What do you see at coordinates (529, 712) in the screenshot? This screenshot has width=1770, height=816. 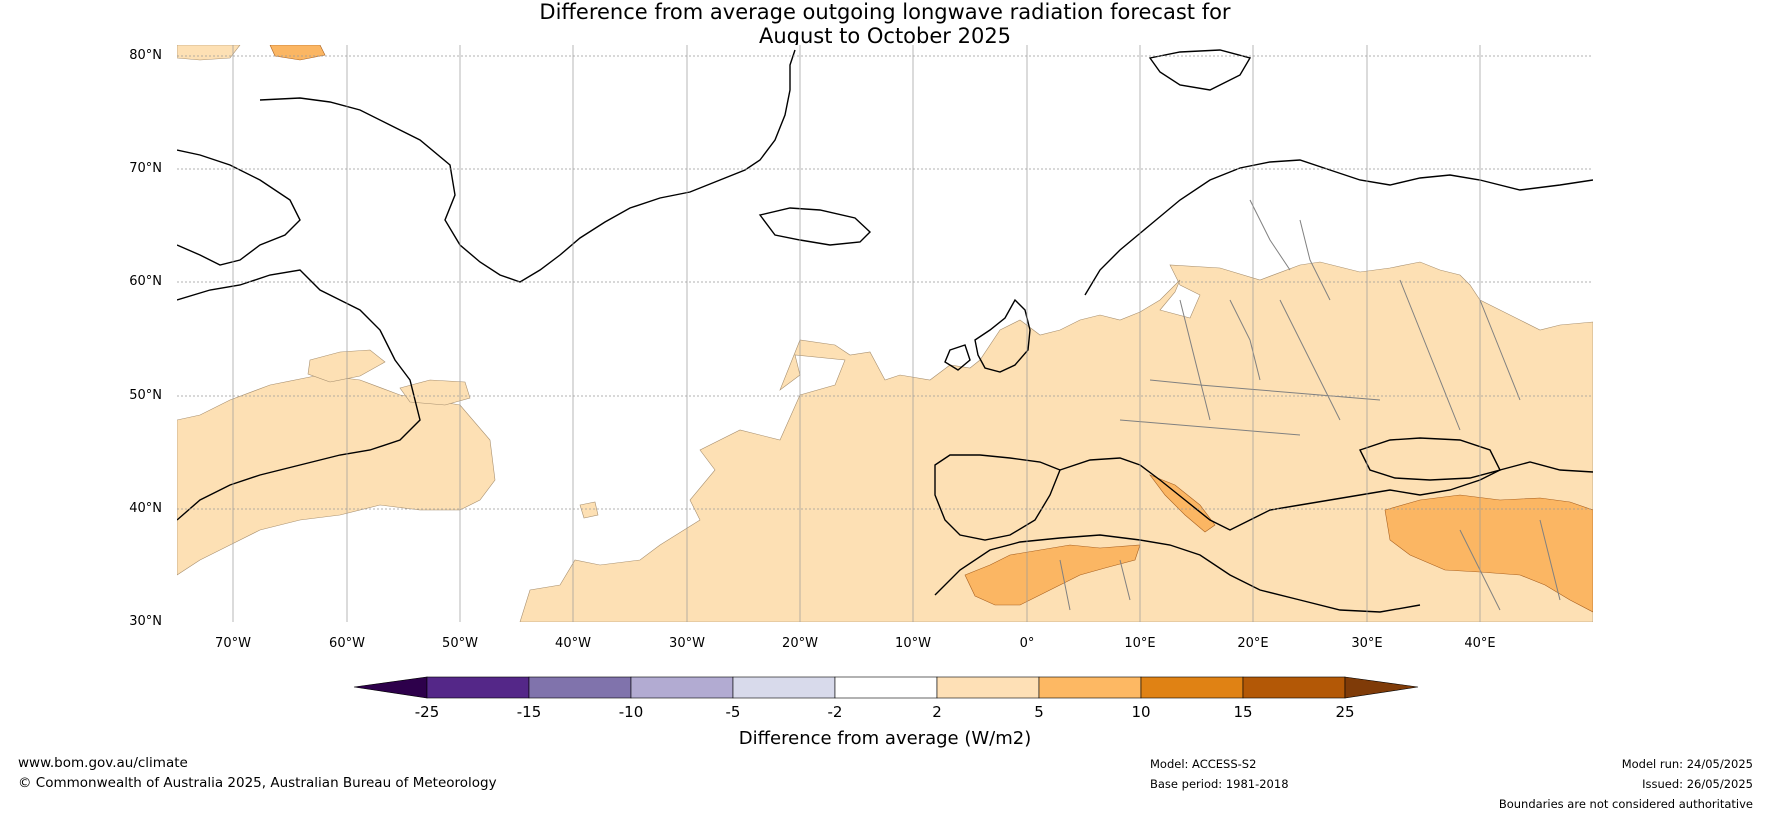 I see `colorbar-tick-minus15: -15` at bounding box center [529, 712].